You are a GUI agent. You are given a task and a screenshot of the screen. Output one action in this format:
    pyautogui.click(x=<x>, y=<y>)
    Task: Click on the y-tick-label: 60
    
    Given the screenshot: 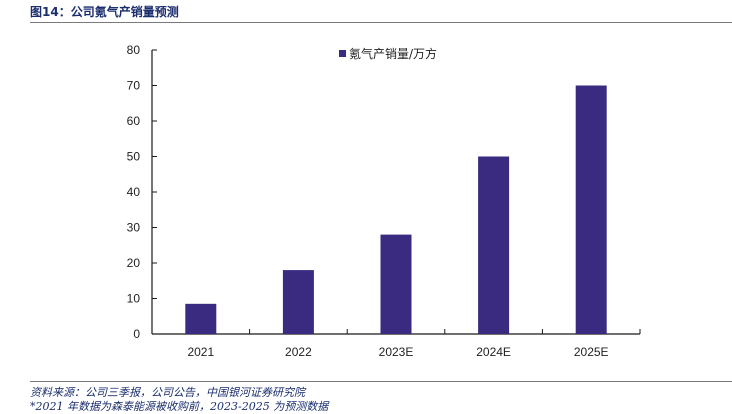 What is the action you would take?
    pyautogui.click(x=134, y=121)
    